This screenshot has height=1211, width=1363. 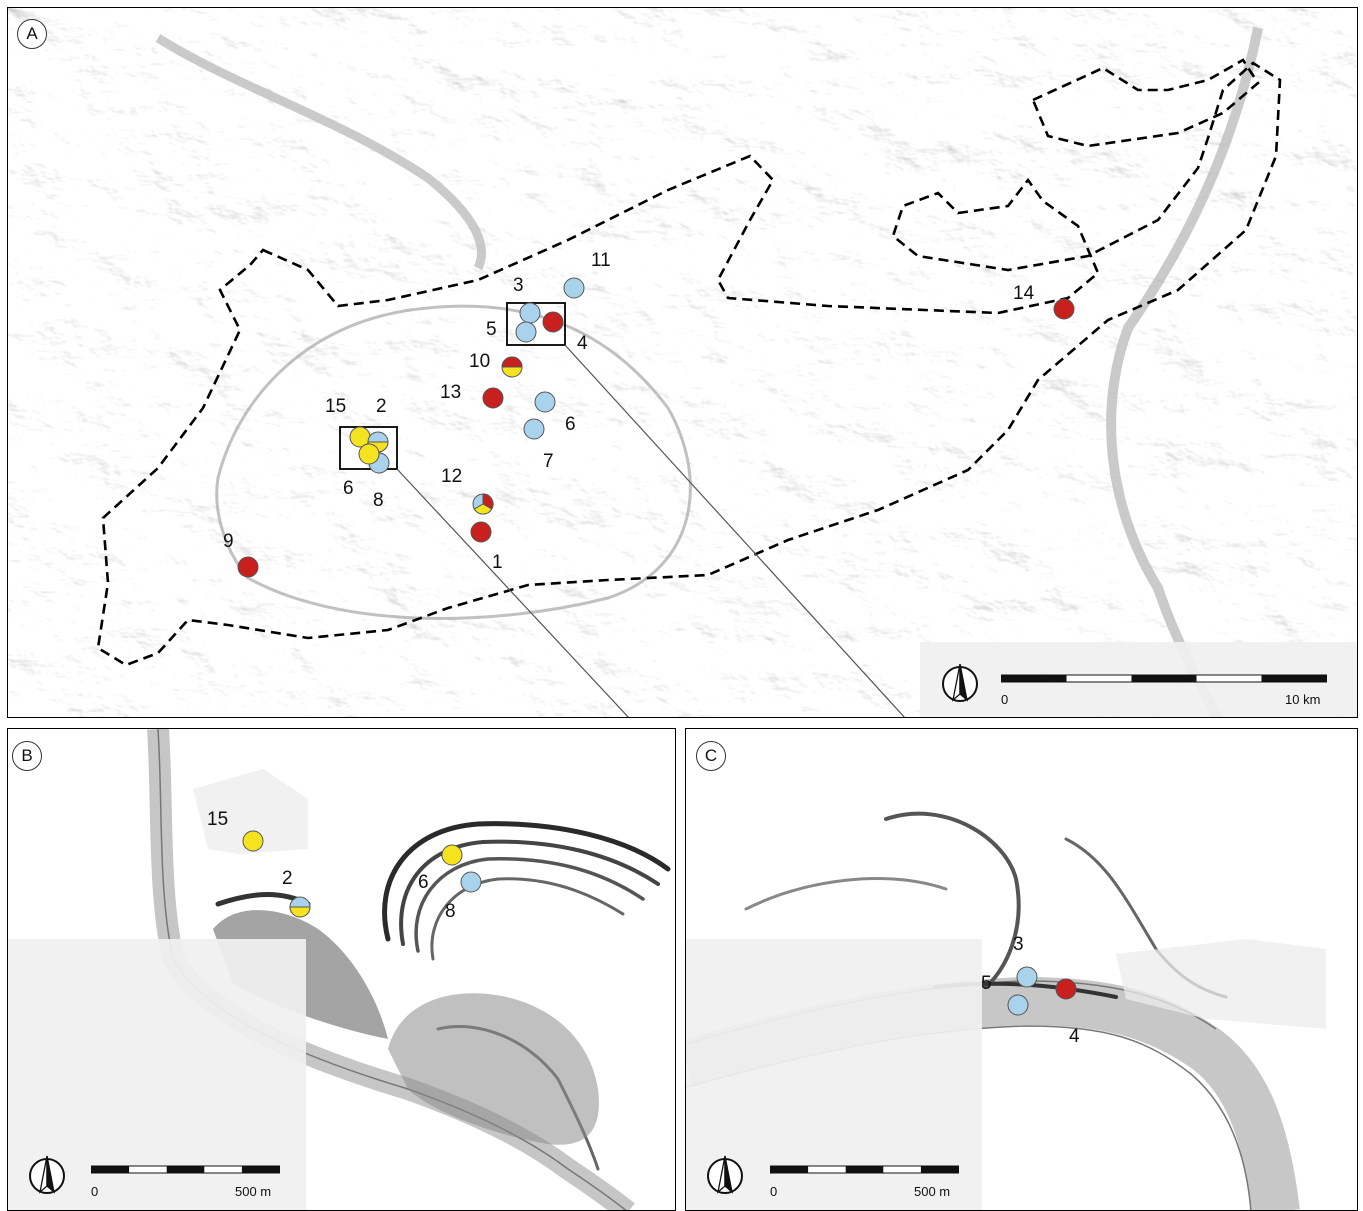 I want to click on scale-start-a: 0, so click(x=1005, y=699).